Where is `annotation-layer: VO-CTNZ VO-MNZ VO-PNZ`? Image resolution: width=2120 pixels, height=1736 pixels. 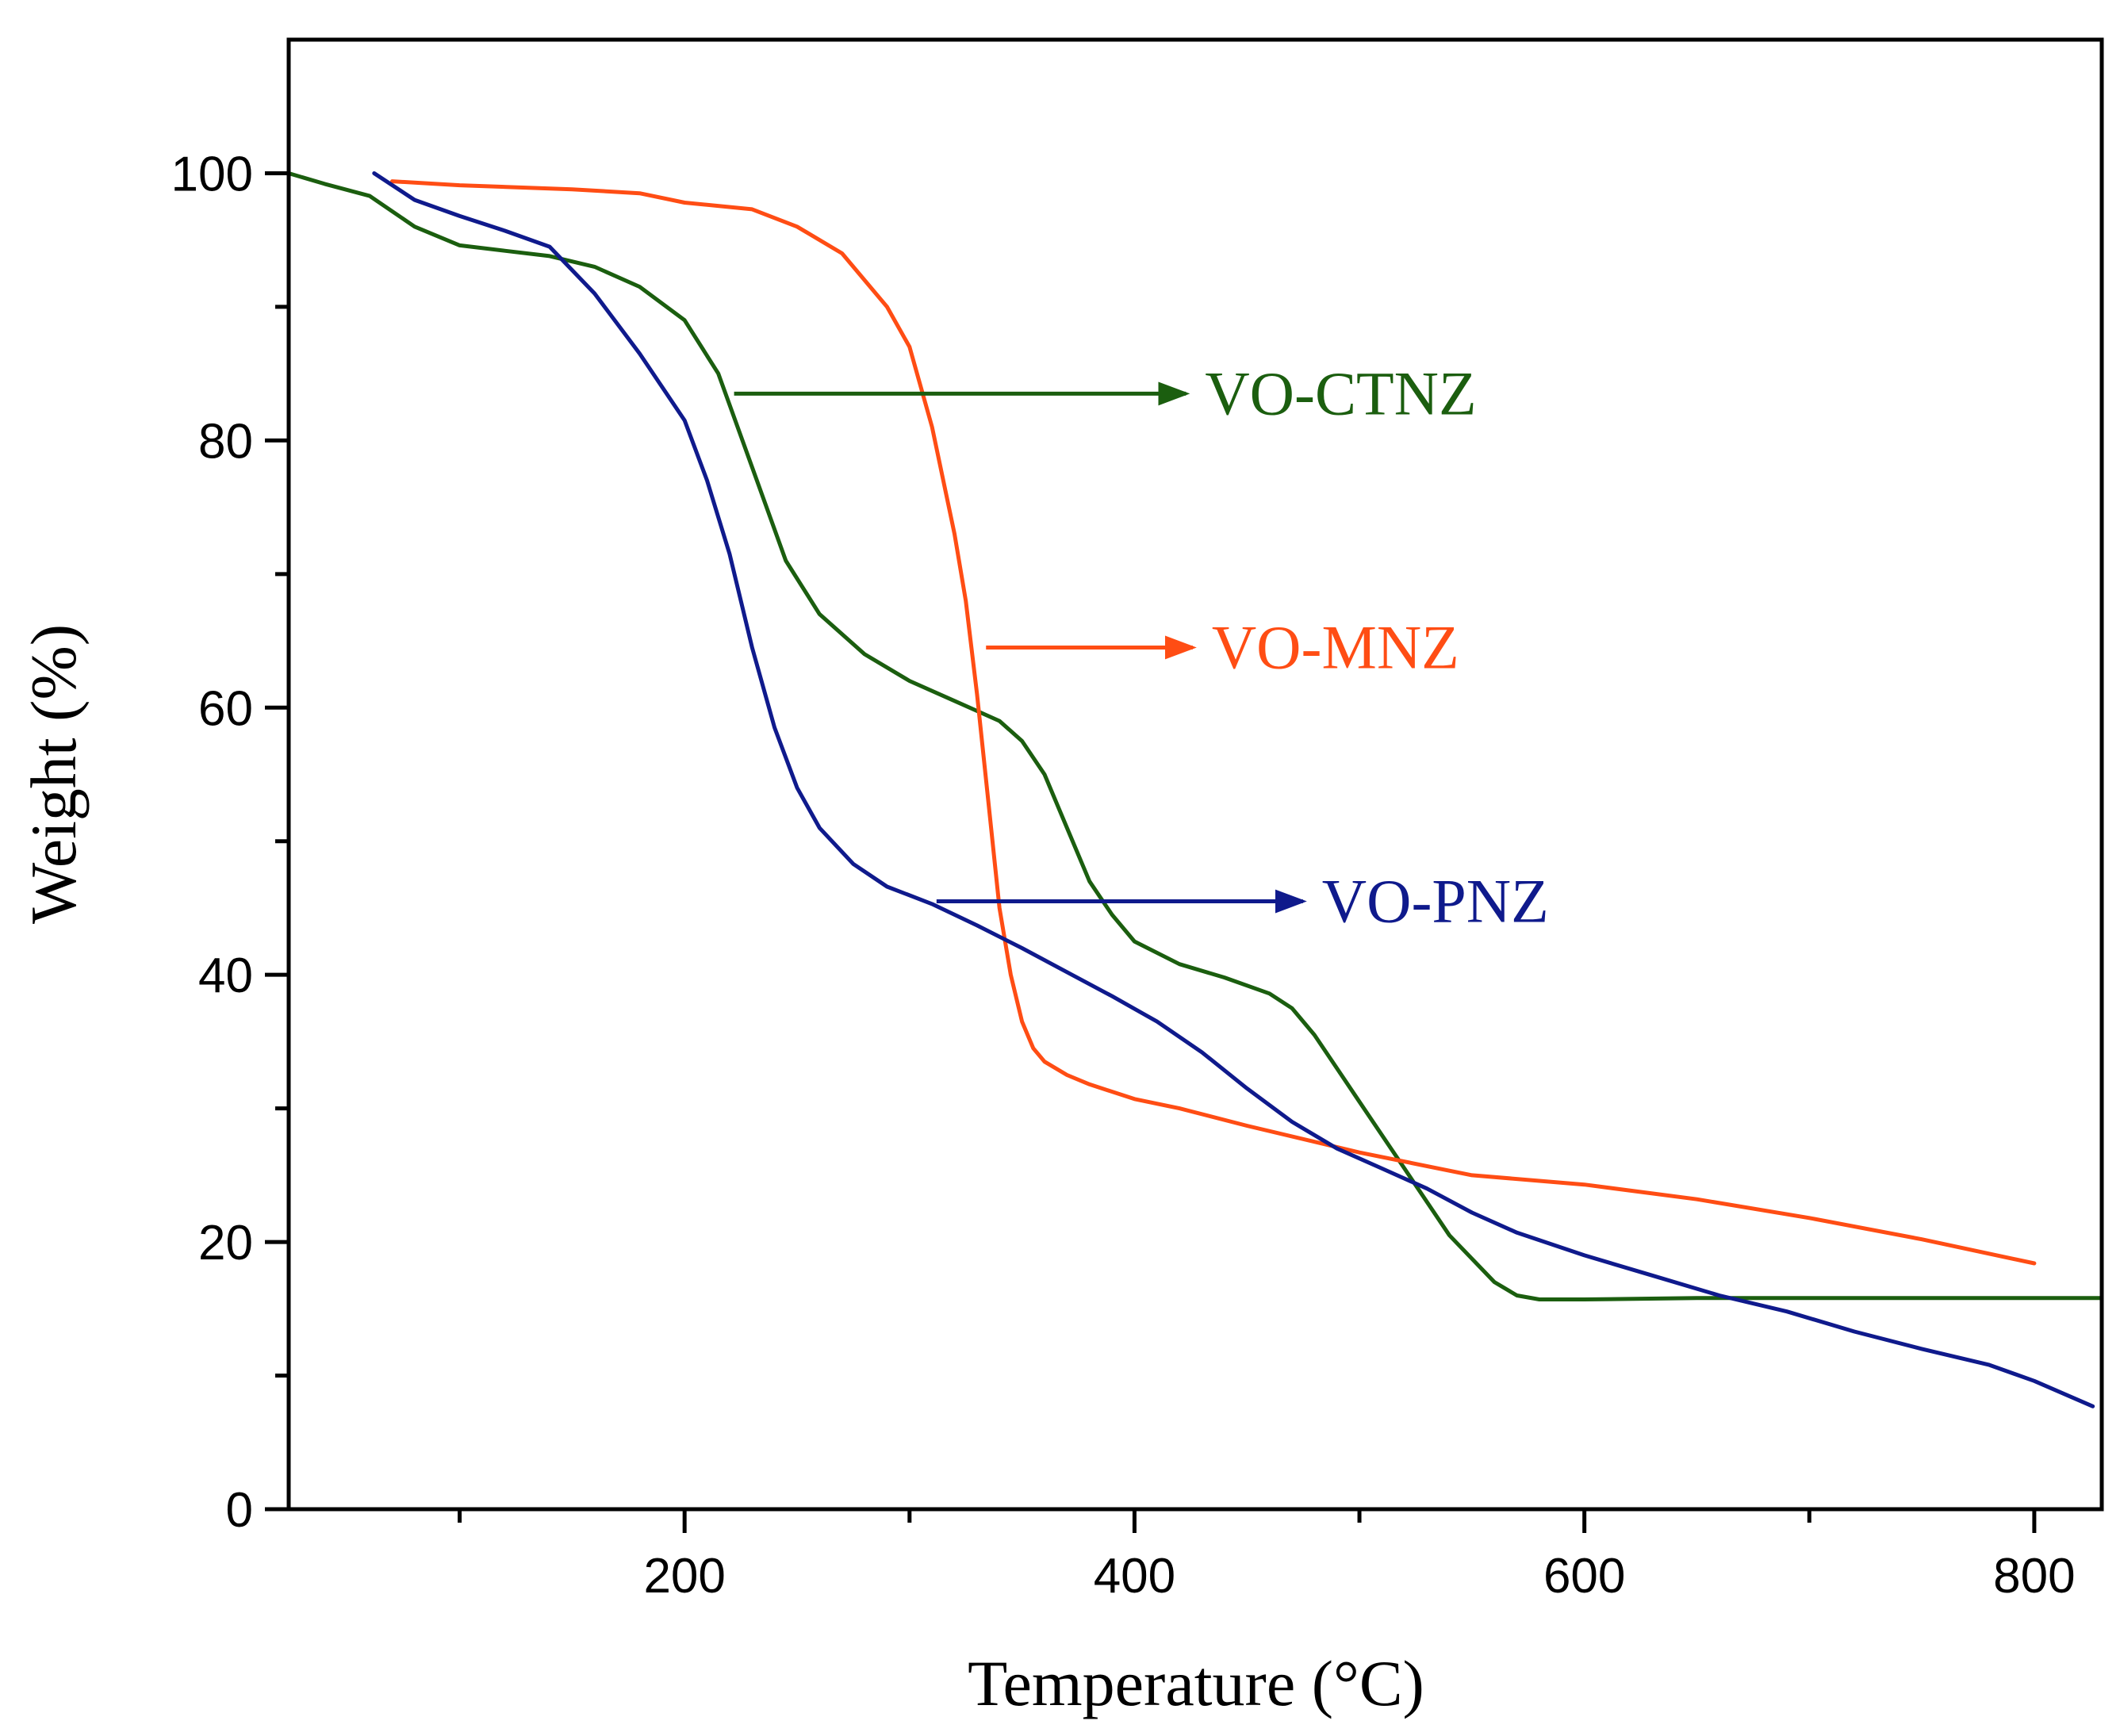 annotation-layer: VO-CTNZ VO-MNZ VO-PNZ is located at coordinates (1141, 647).